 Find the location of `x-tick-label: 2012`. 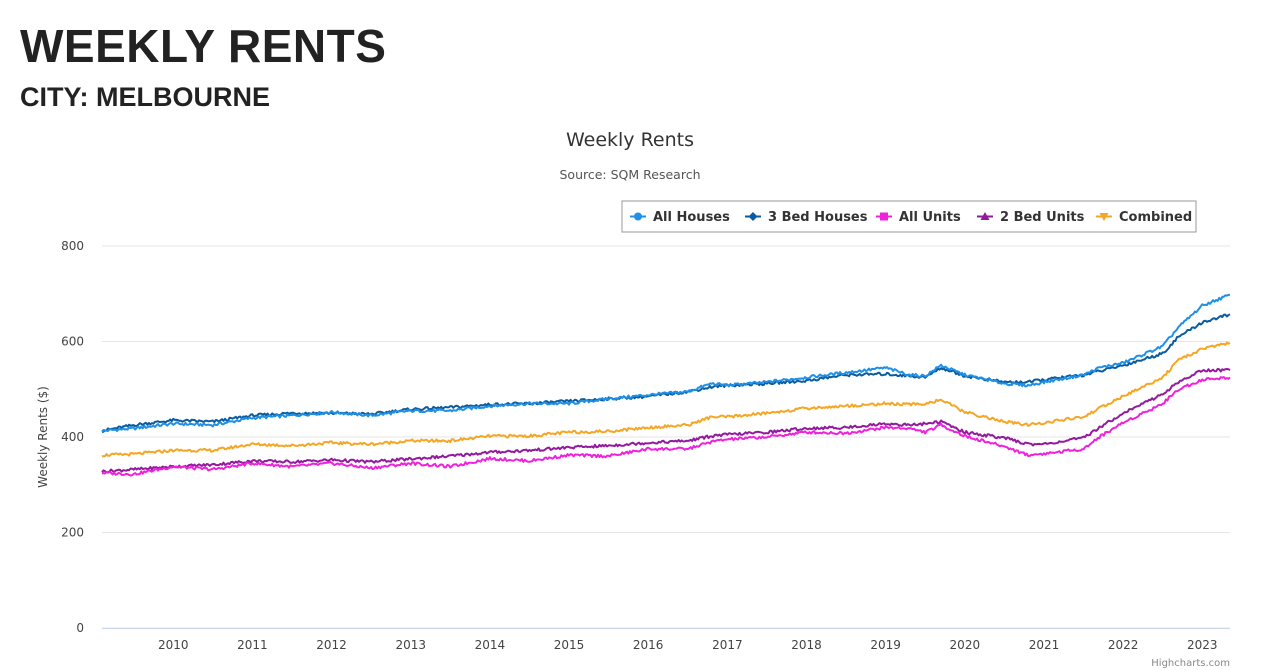

x-tick-label: 2012 is located at coordinates (331, 645).